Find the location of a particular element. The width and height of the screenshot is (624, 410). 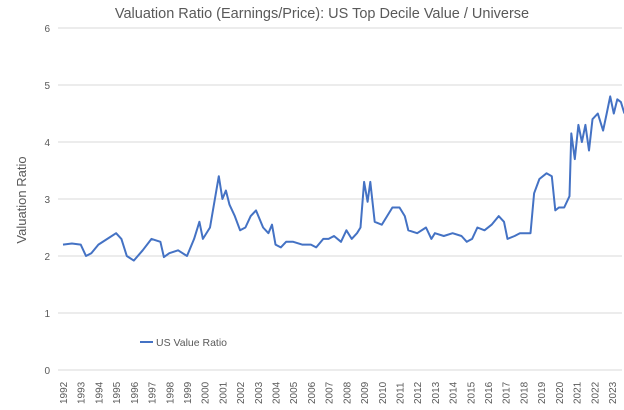

x-tick-label: 2016 is located at coordinates (489, 392).